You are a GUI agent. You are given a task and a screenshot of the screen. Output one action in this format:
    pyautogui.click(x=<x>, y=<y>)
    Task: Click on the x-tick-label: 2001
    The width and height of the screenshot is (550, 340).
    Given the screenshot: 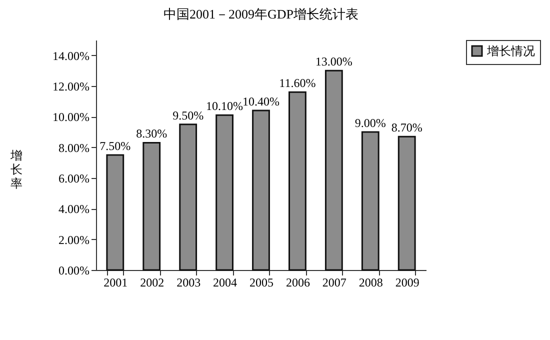 What is the action you would take?
    pyautogui.click(x=116, y=283)
    